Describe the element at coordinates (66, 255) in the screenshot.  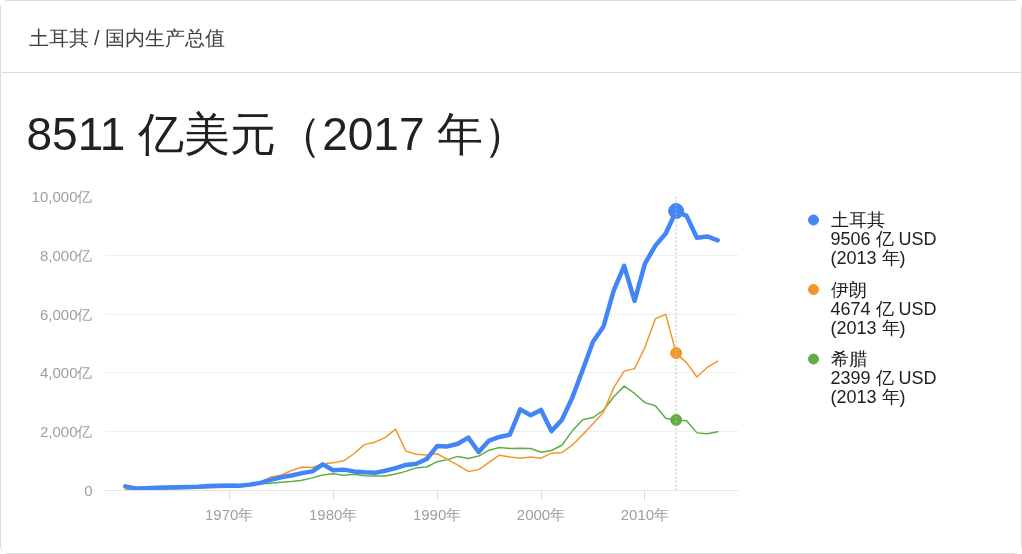
I see `y-tick-label: 8,000亿` at that location.